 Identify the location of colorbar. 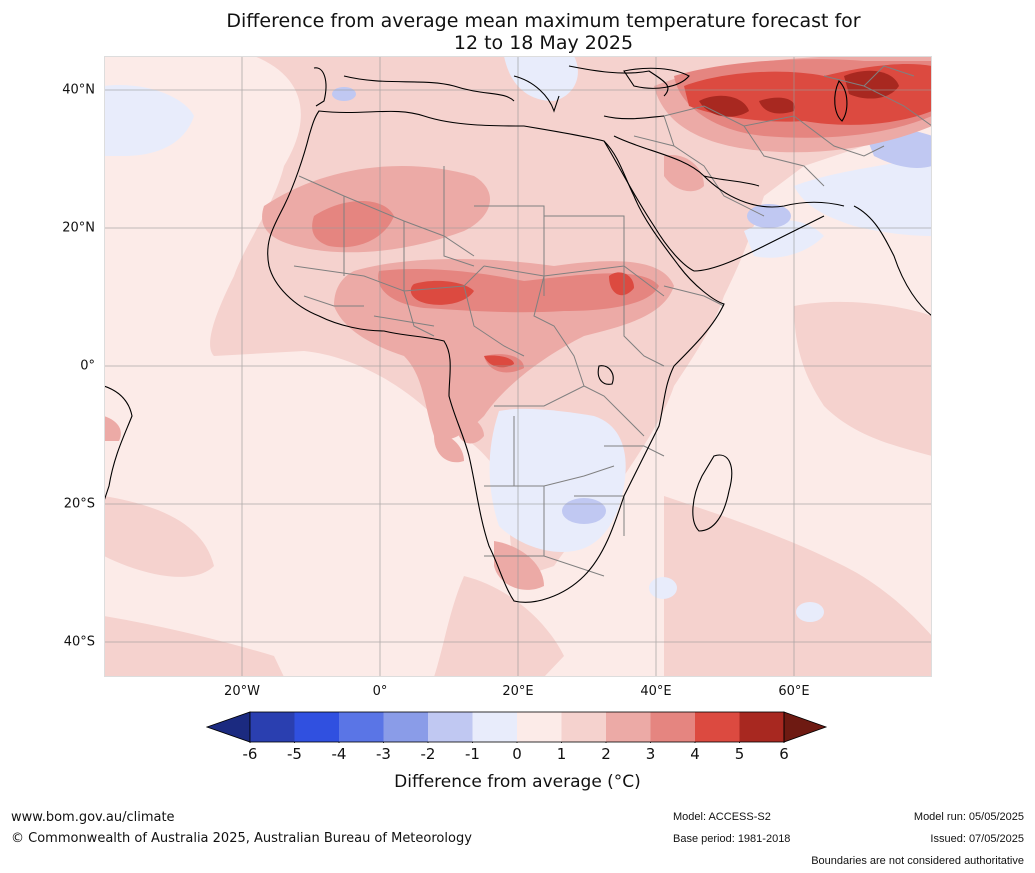
(517, 727).